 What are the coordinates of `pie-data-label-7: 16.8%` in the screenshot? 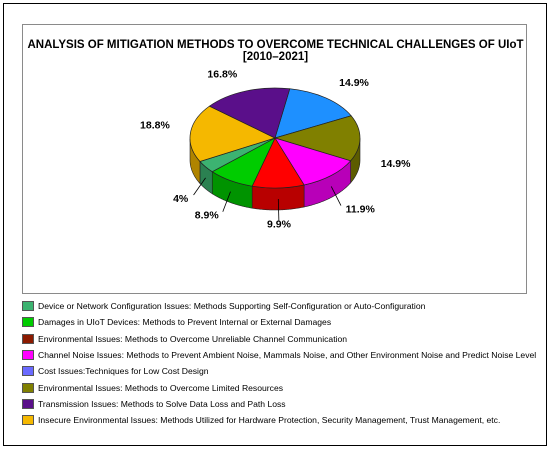 It's located at (222, 75).